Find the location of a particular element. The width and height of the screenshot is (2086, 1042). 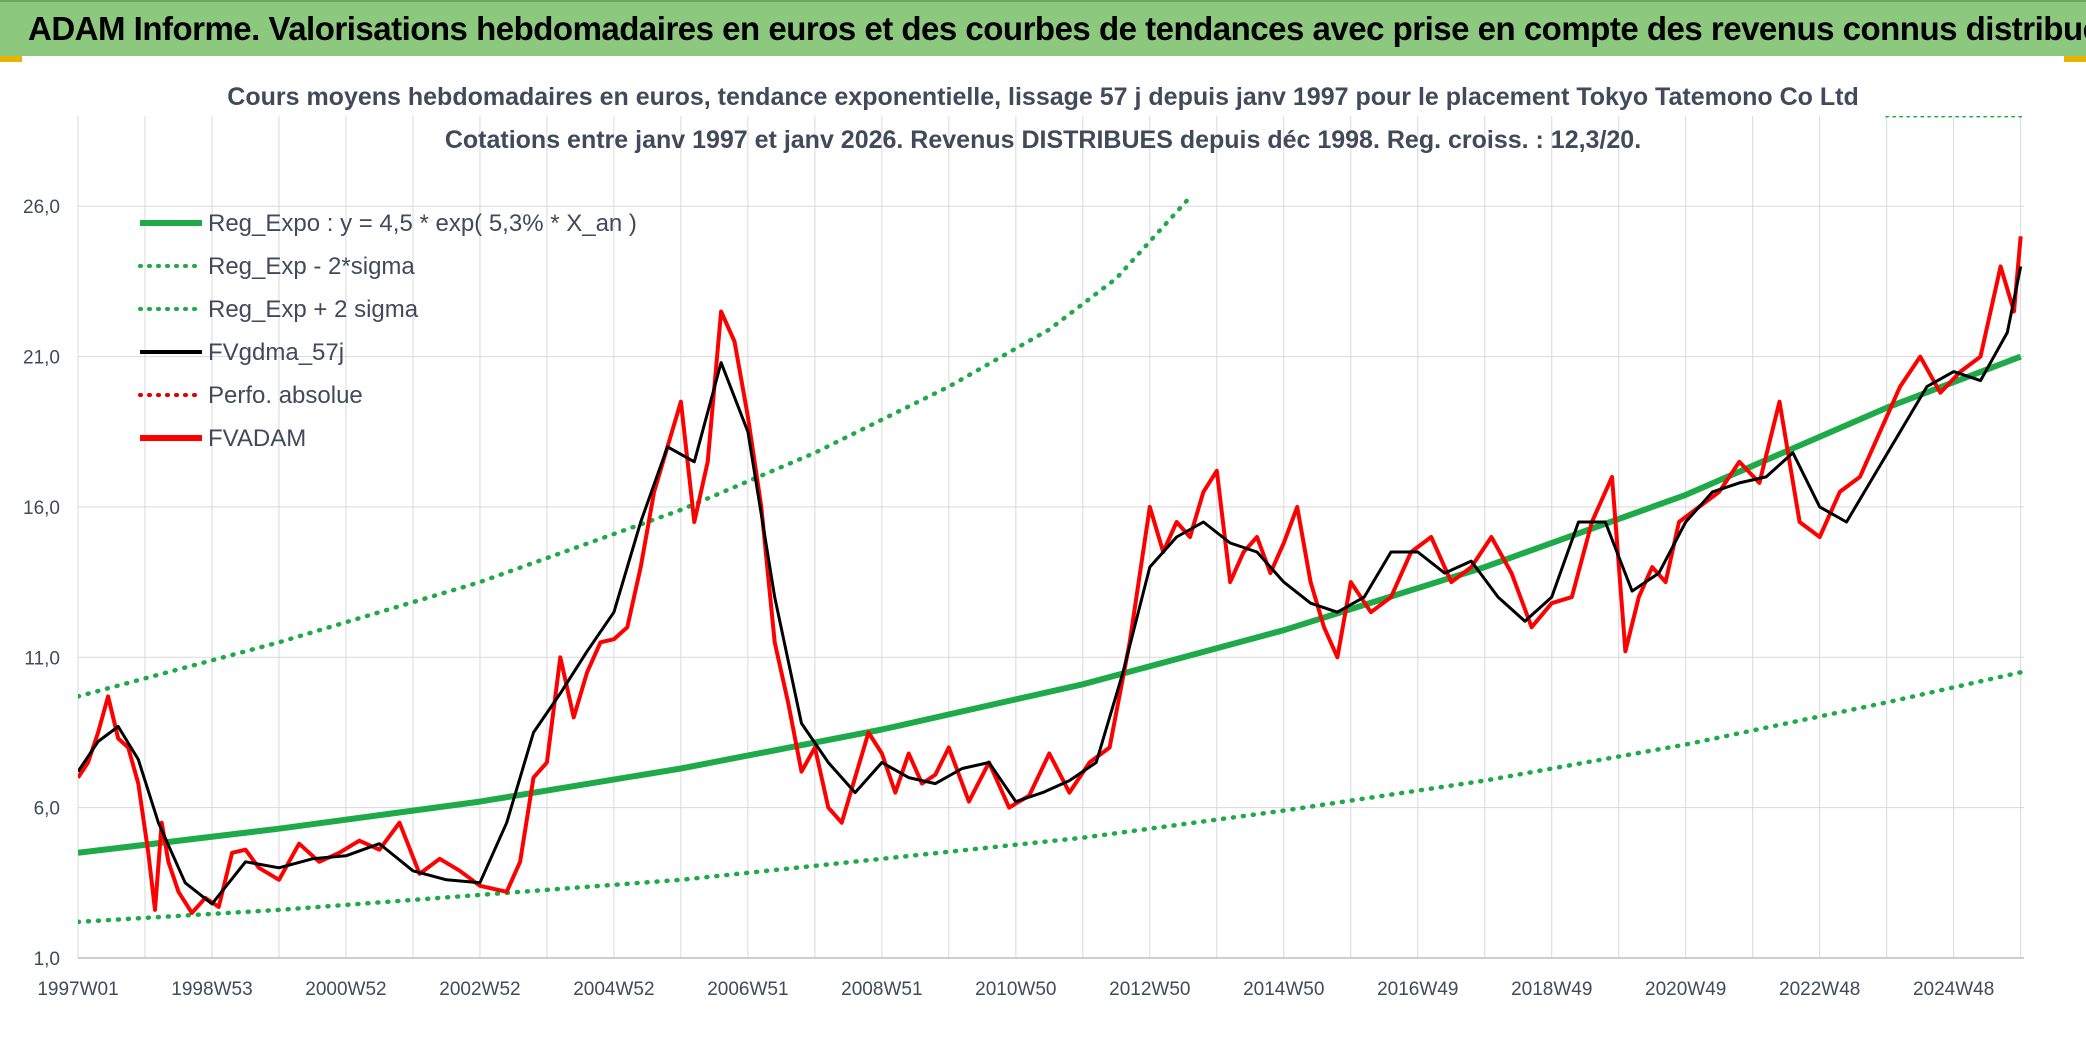

y-tick-label: 11,0 is located at coordinates (42, 658).